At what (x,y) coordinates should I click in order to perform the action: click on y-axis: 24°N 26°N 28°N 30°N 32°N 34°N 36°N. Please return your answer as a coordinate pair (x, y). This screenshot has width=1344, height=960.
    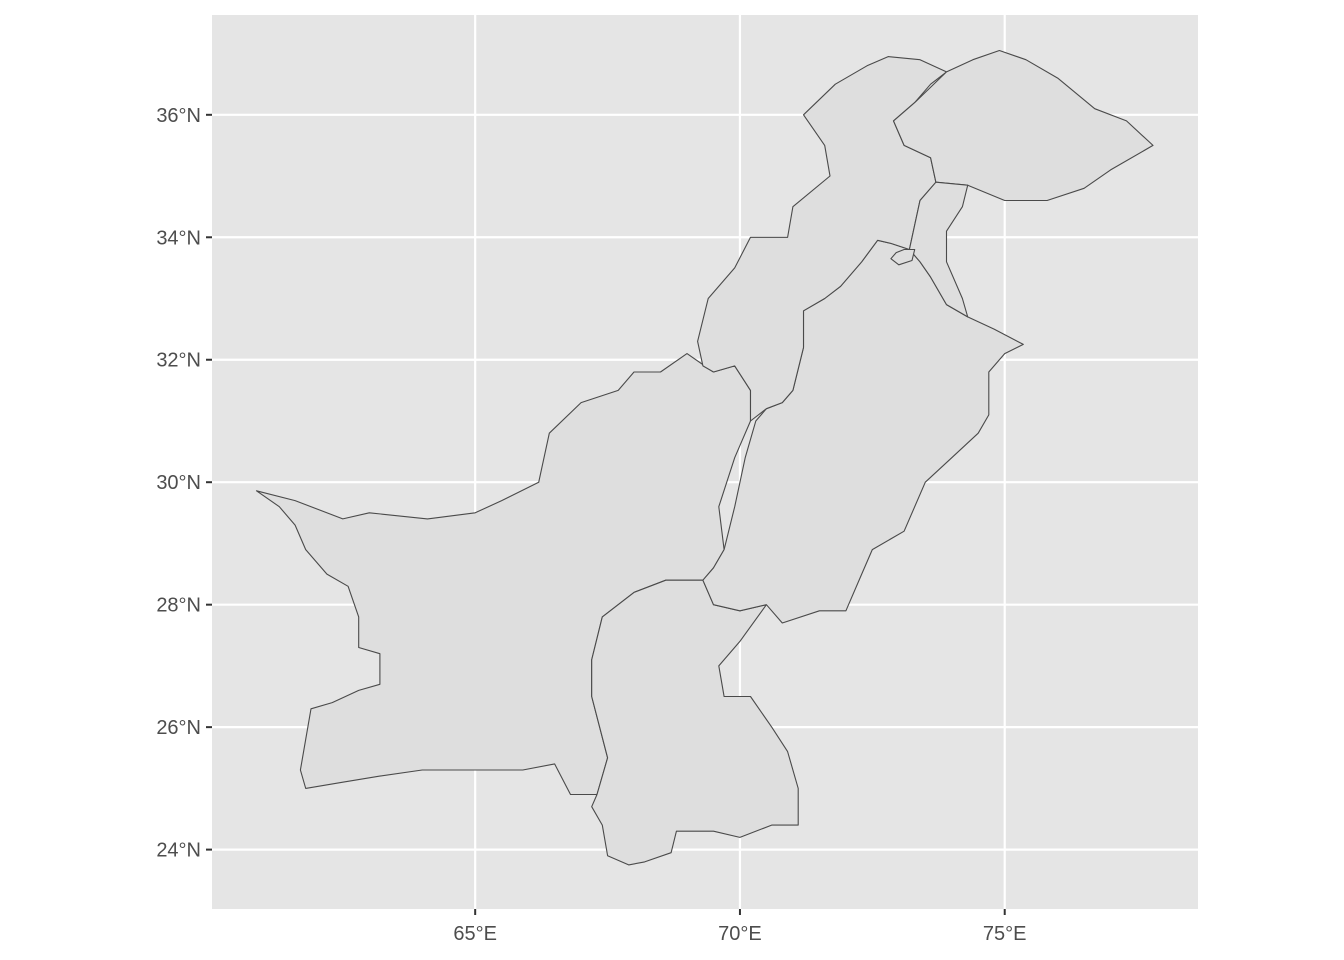
    Looking at the image, I should click on (184, 483).